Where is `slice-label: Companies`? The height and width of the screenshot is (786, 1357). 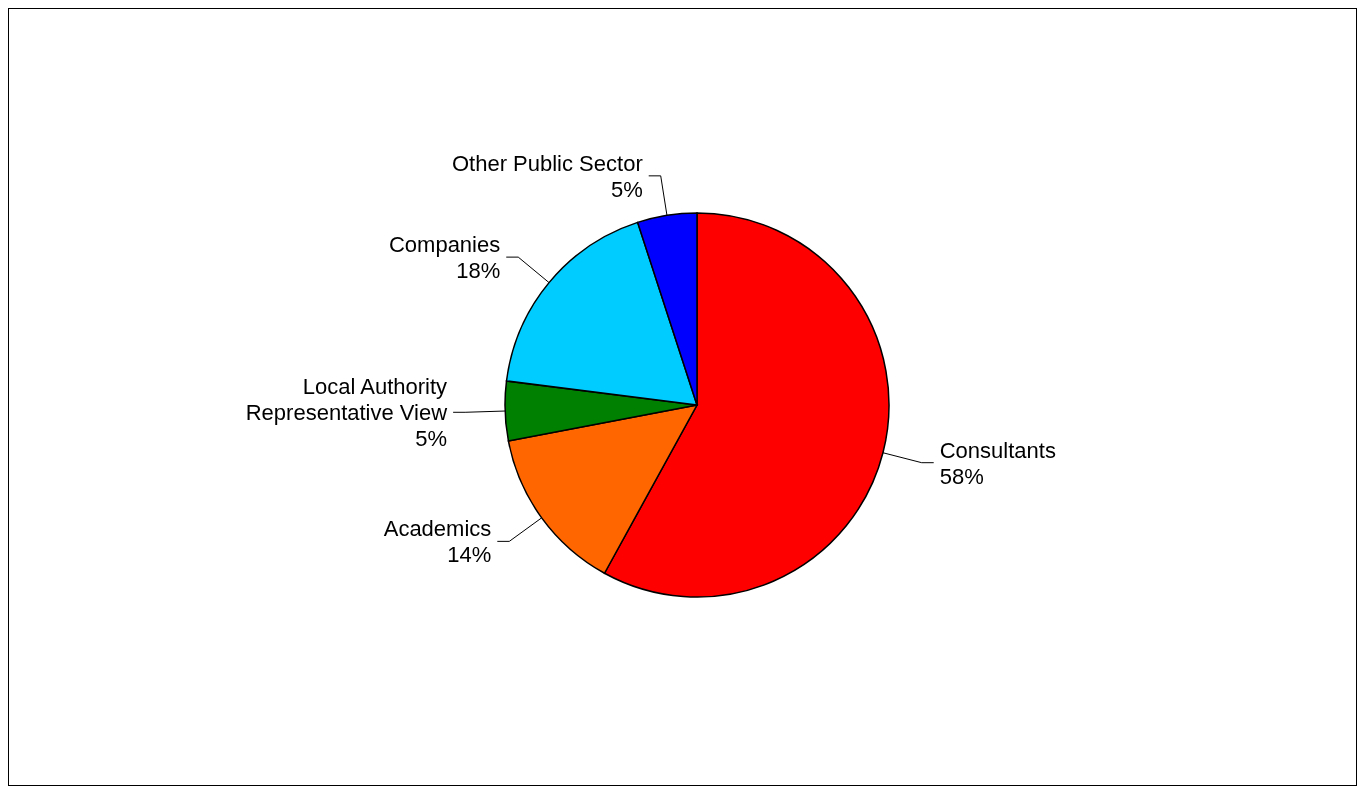
slice-label: Companies is located at coordinates (444, 244).